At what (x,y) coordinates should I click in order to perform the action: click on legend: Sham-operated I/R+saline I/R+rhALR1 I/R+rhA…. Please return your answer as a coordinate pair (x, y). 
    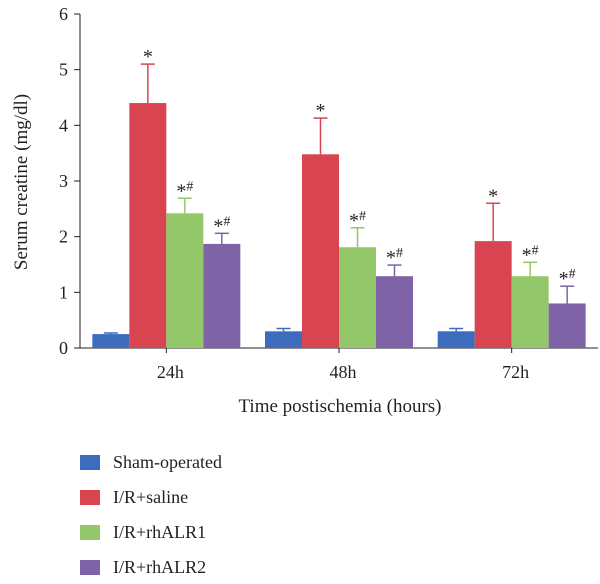
    Looking at the image, I should click on (151, 514).